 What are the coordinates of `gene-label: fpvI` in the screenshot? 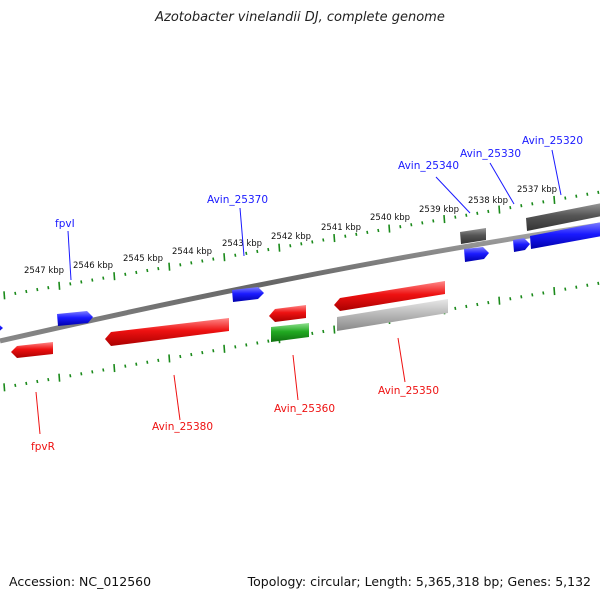 It's located at (65, 224).